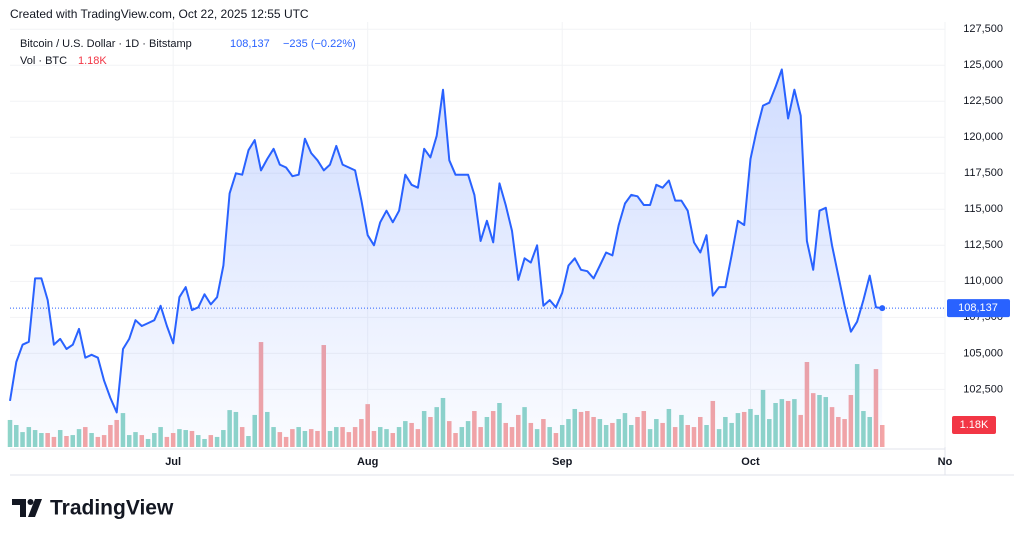 This screenshot has width=1024, height=539. What do you see at coordinates (173, 462) in the screenshot?
I see `x-tick-label: Jul` at bounding box center [173, 462].